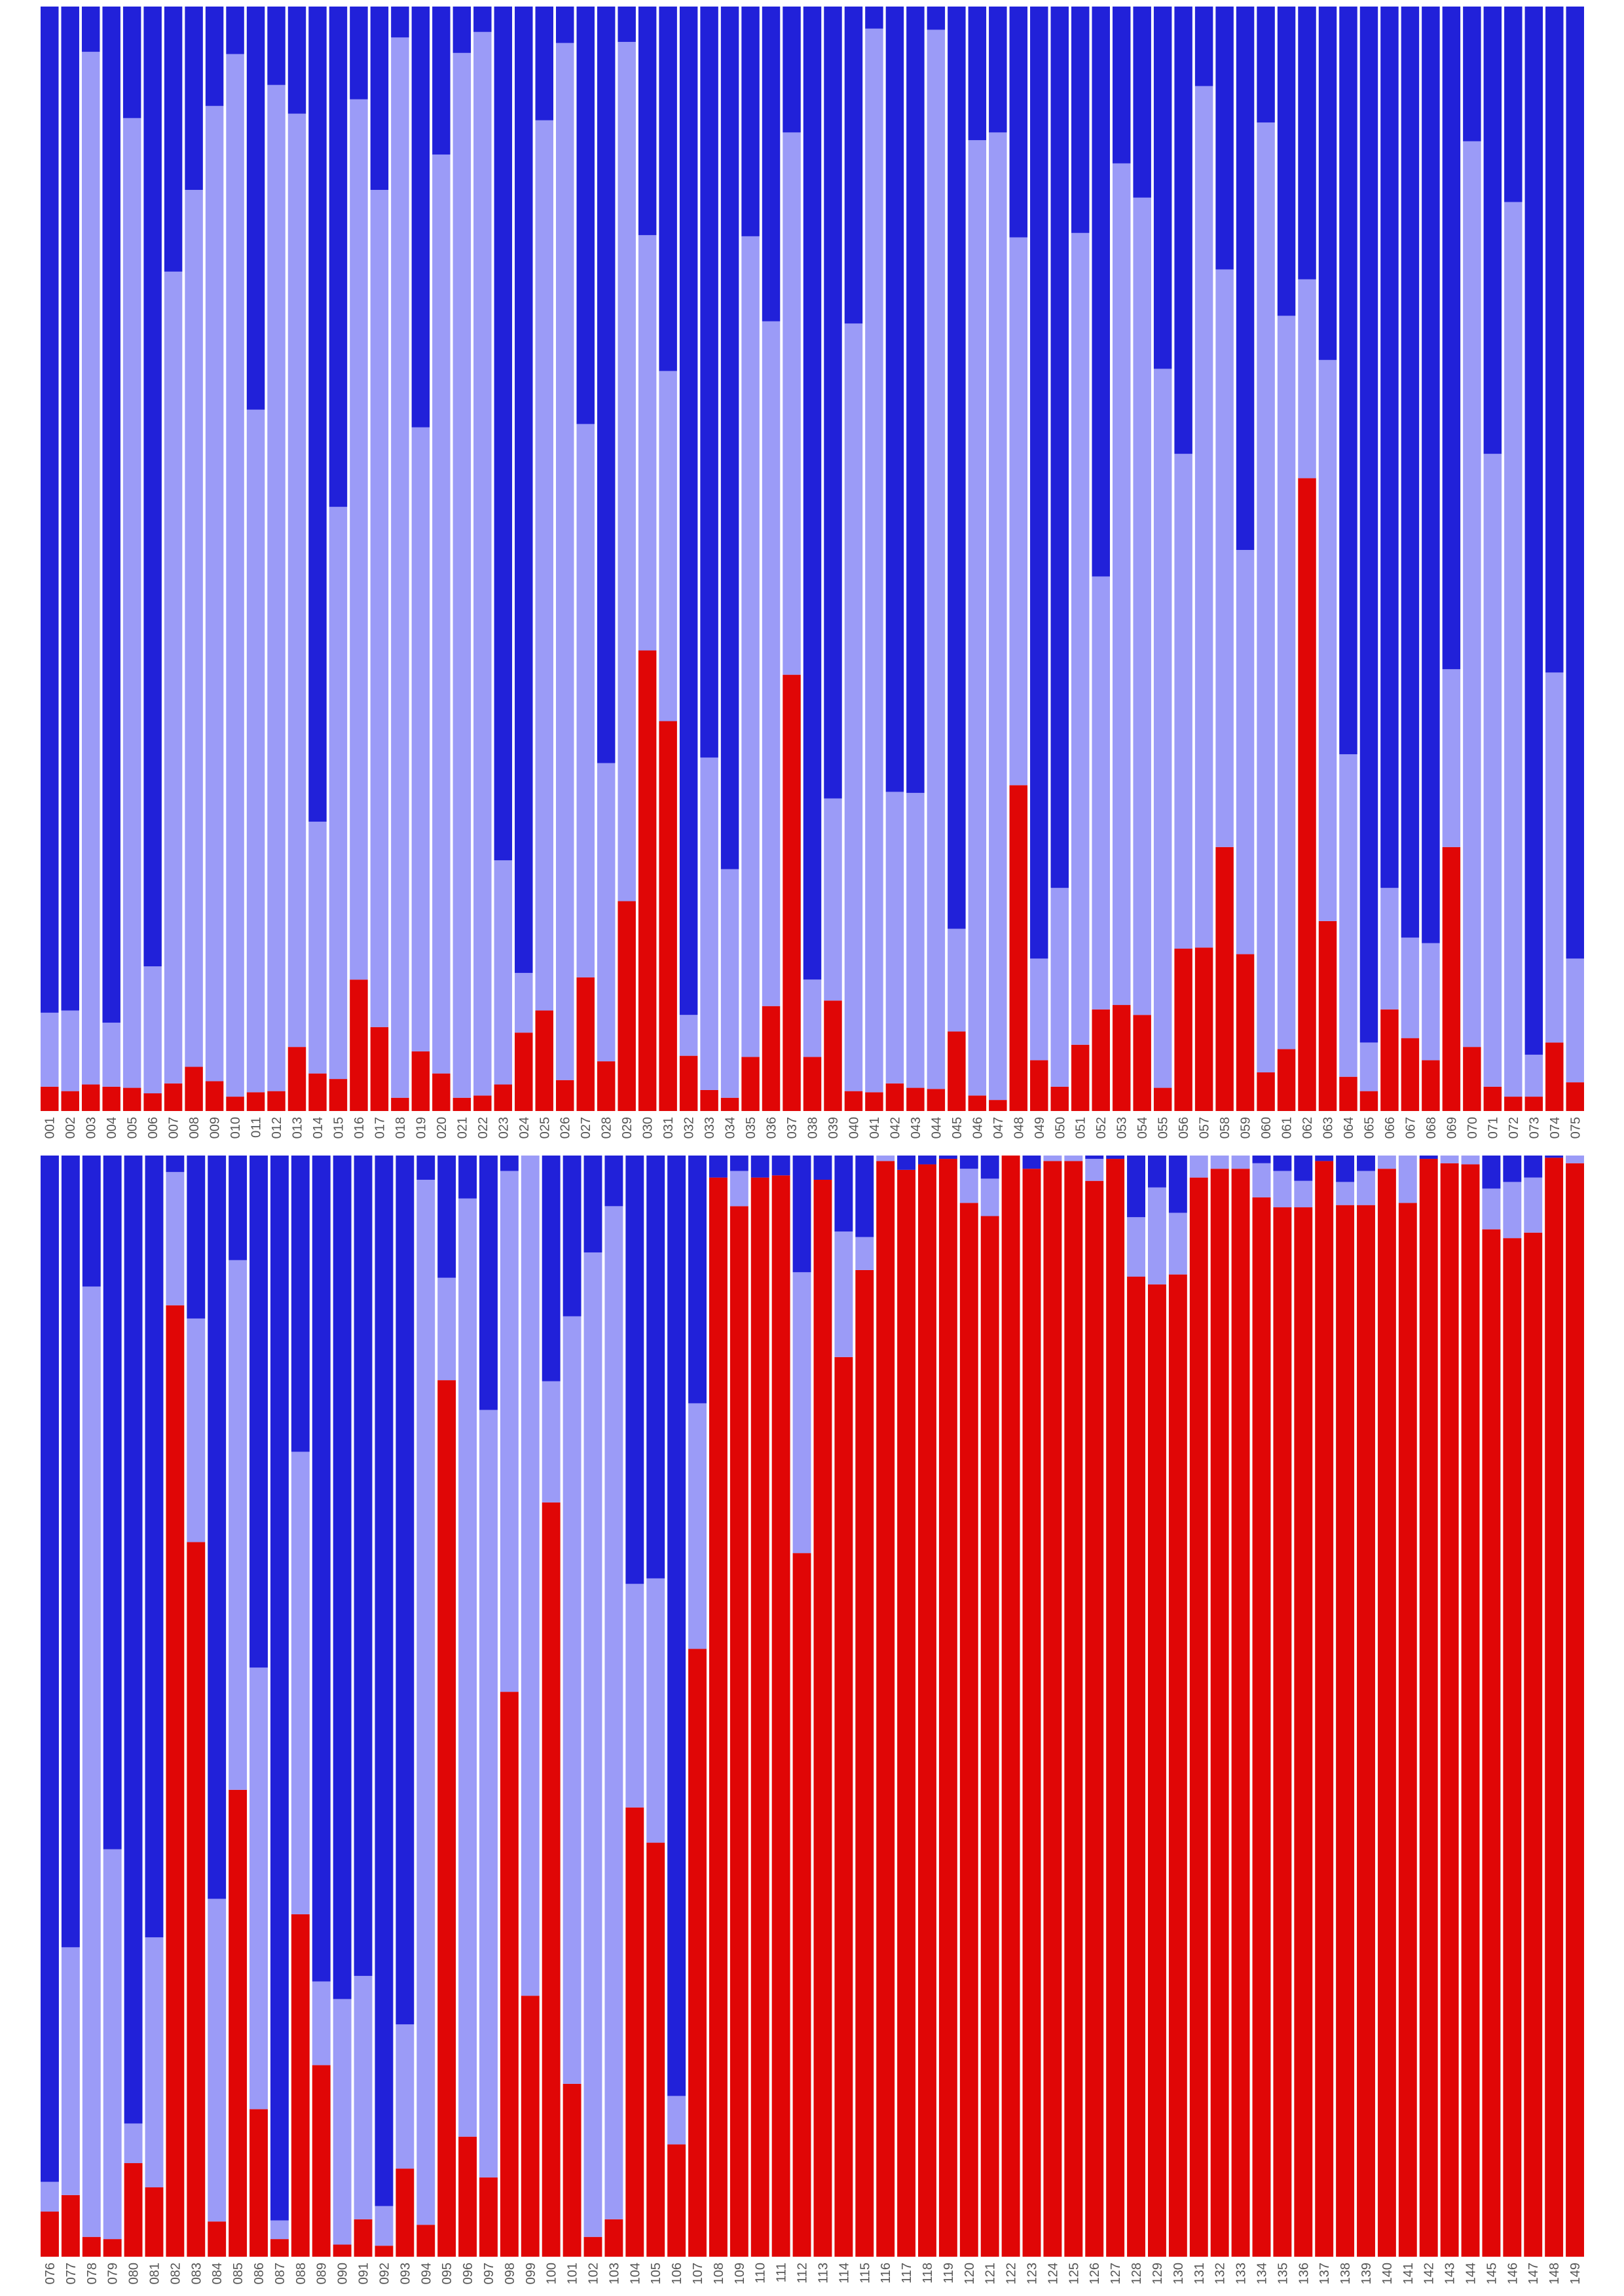 This screenshot has width=1624, height=2296. I want to click on bar-segment-129-dark, so click(1156, 1172).